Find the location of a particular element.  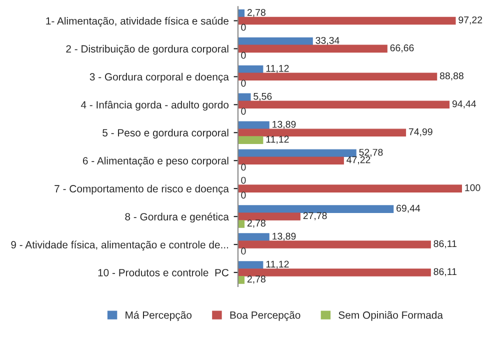

legend-label: Boa Percepção is located at coordinates (265, 316).